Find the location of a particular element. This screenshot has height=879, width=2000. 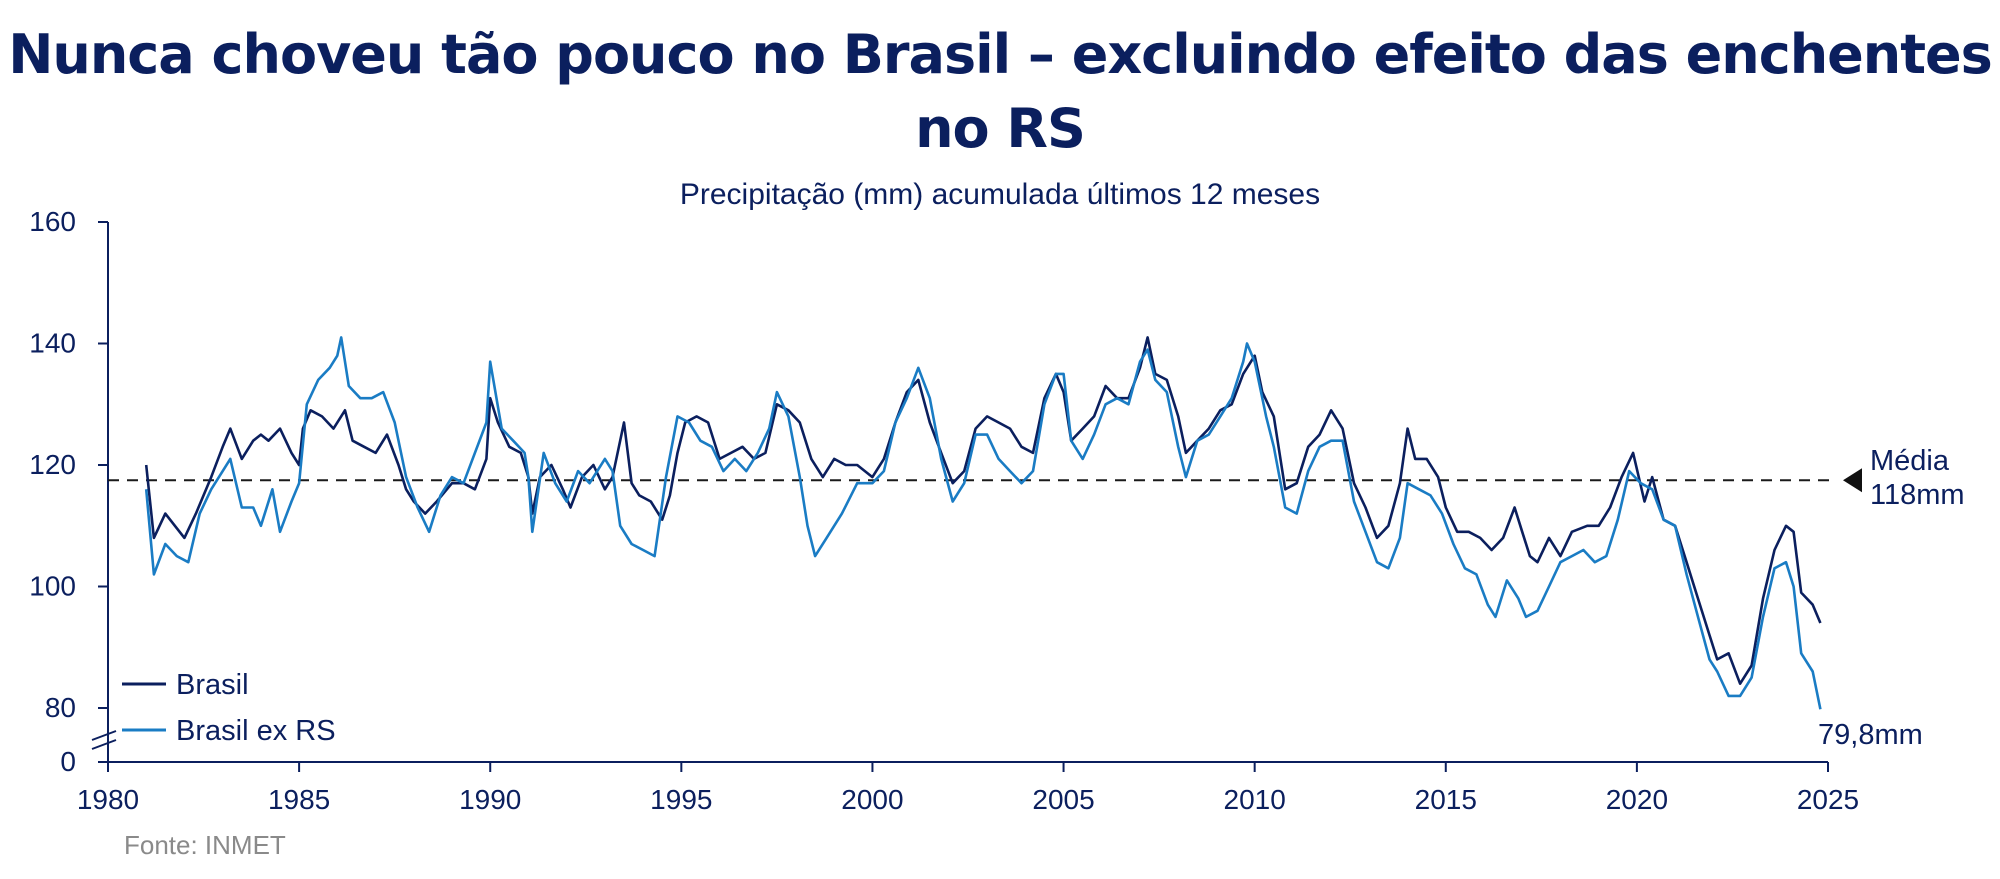

x-tick-label: 1985 is located at coordinates (299, 799).